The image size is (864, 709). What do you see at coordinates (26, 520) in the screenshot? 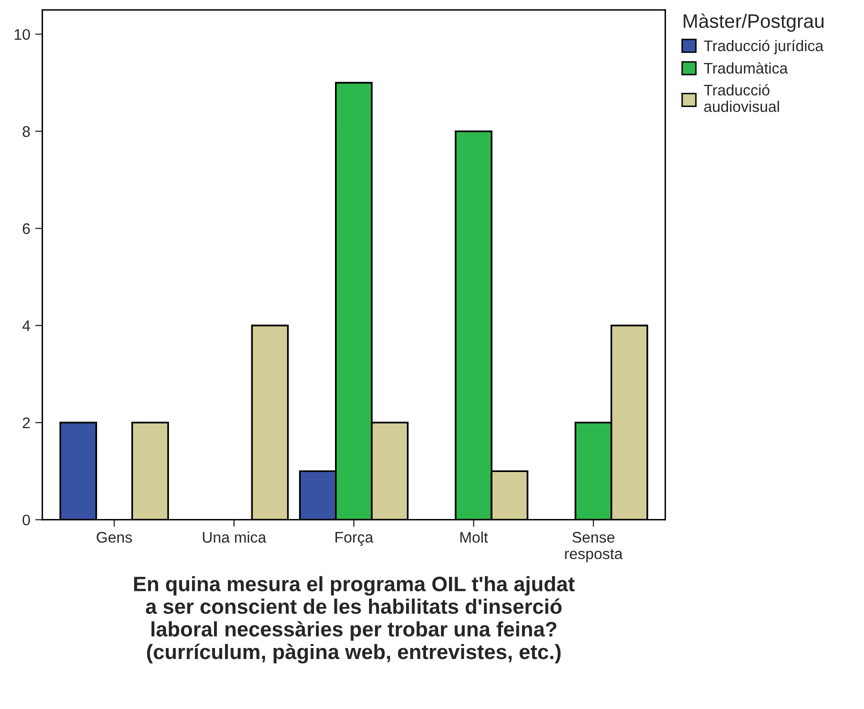
I see `y-tick-label: 0` at bounding box center [26, 520].